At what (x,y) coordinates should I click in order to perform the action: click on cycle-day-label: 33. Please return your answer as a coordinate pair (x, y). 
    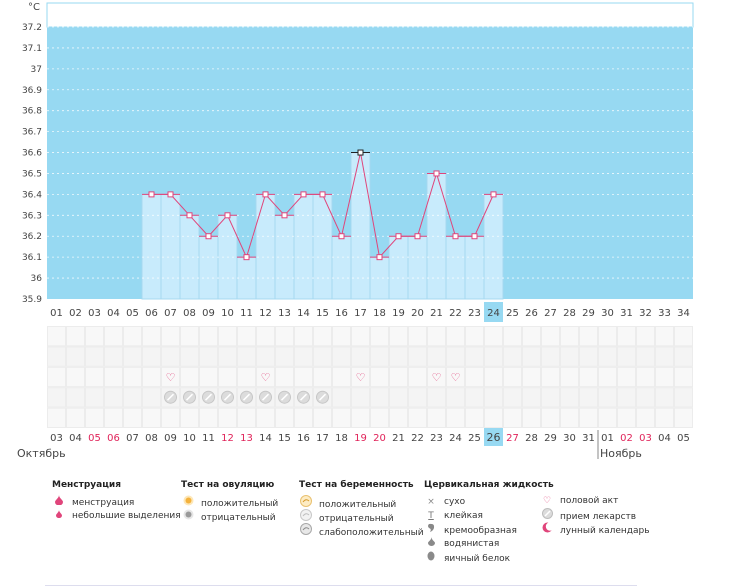
    Looking at the image, I should click on (664, 313).